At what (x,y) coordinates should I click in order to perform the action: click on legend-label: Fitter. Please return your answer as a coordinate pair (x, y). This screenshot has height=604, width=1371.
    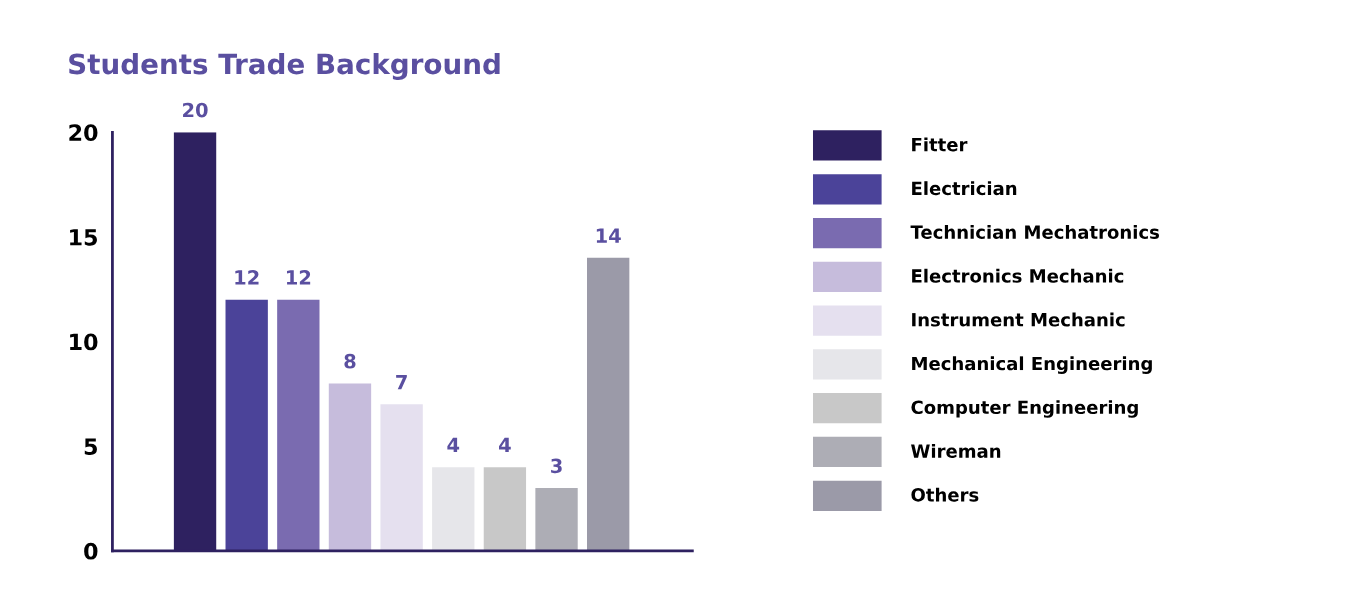
    Looking at the image, I should click on (940, 144).